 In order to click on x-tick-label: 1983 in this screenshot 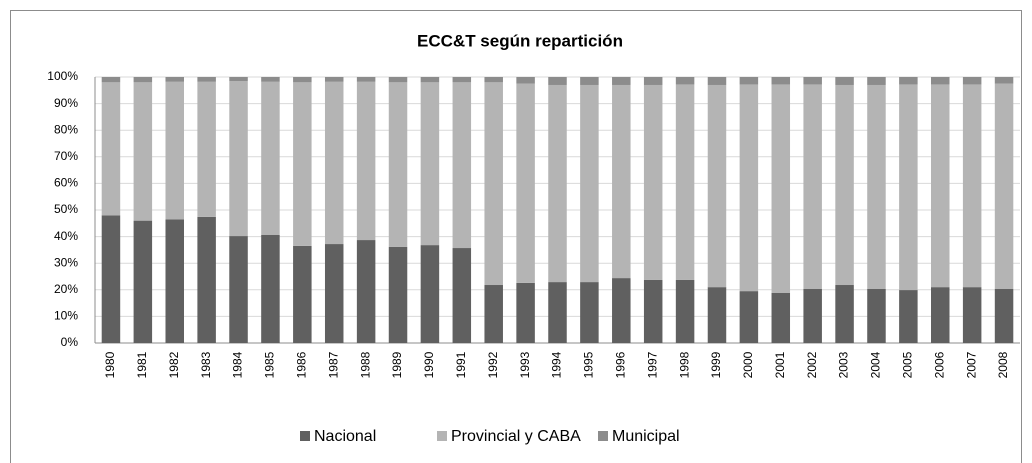, I will do `click(206, 364)`.